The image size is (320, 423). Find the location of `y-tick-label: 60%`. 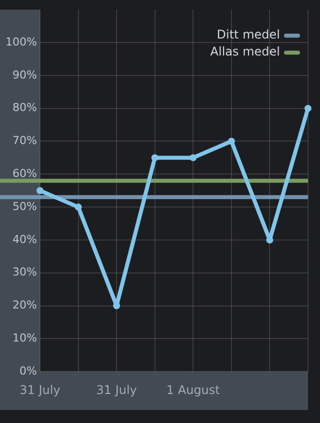

y-tick-label: 60% is located at coordinates (24, 173).